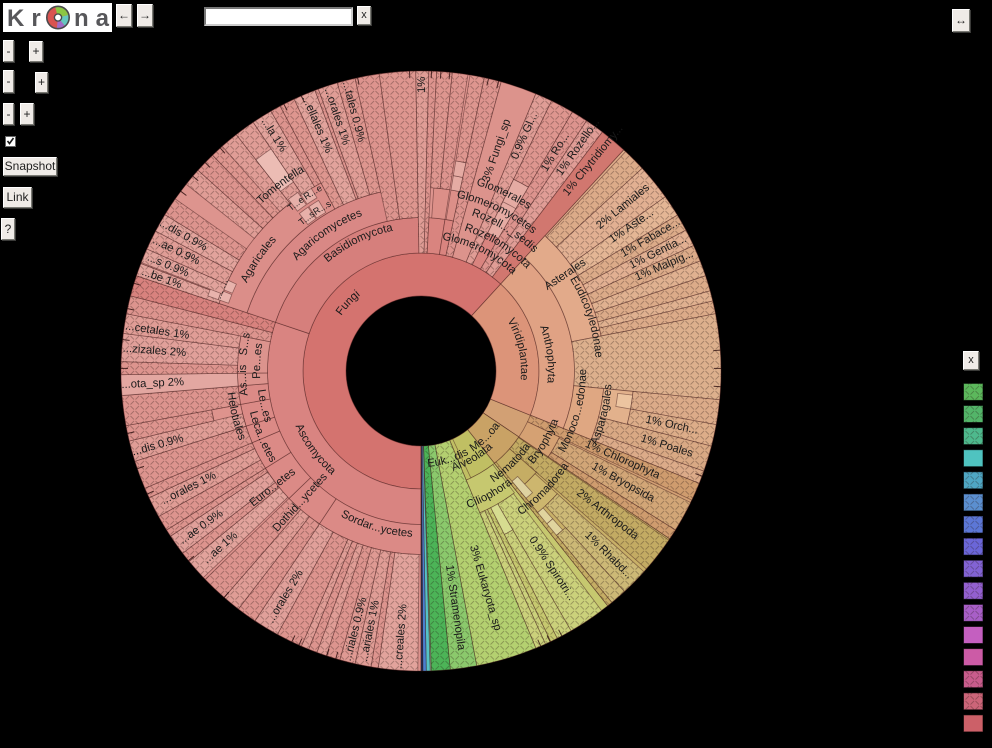  Describe the element at coordinates (27, 18) in the screenshot. I see `svg-text: Kr` at that location.